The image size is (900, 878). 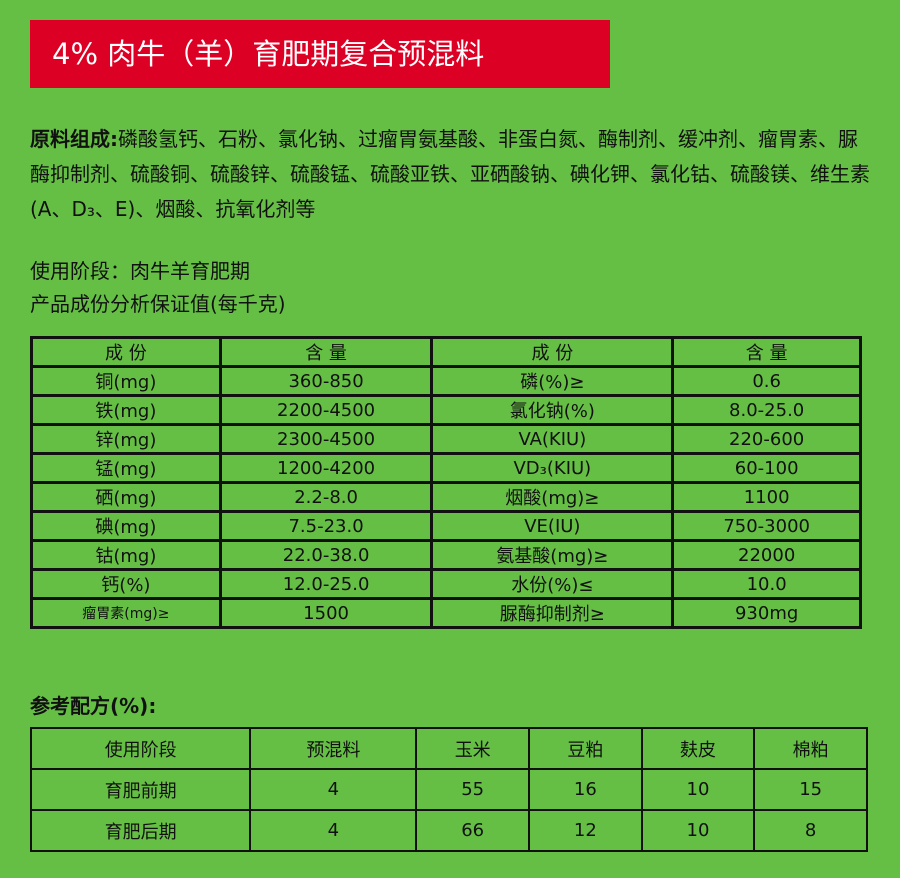 What do you see at coordinates (473, 830) in the screenshot?
I see `table-cell: 66` at bounding box center [473, 830].